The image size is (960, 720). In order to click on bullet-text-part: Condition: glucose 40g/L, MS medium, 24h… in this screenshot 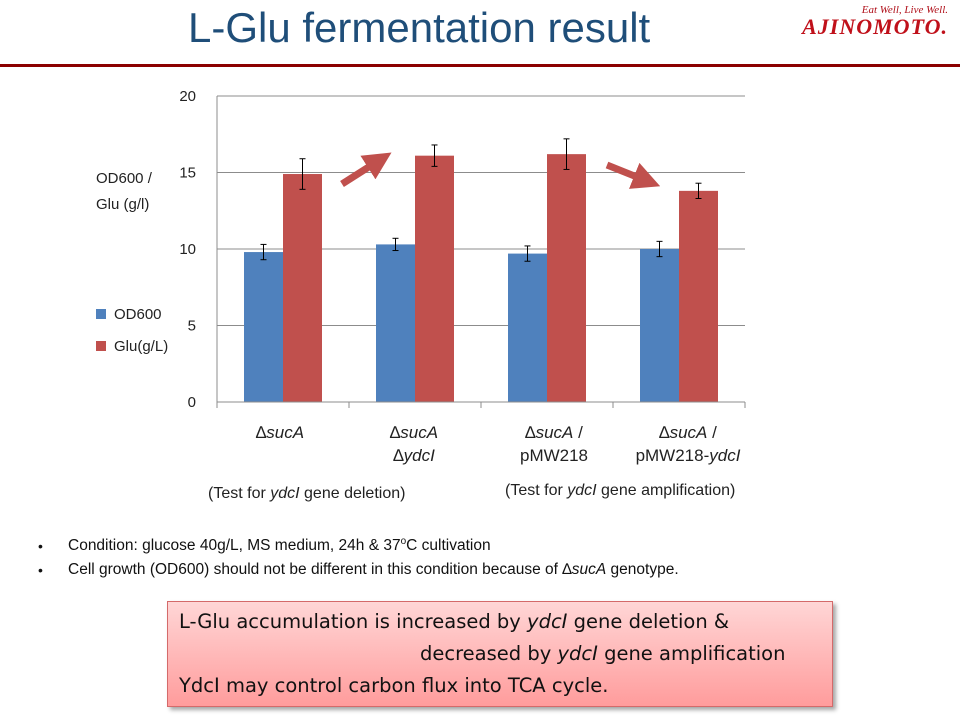, I will do `click(234, 546)`.